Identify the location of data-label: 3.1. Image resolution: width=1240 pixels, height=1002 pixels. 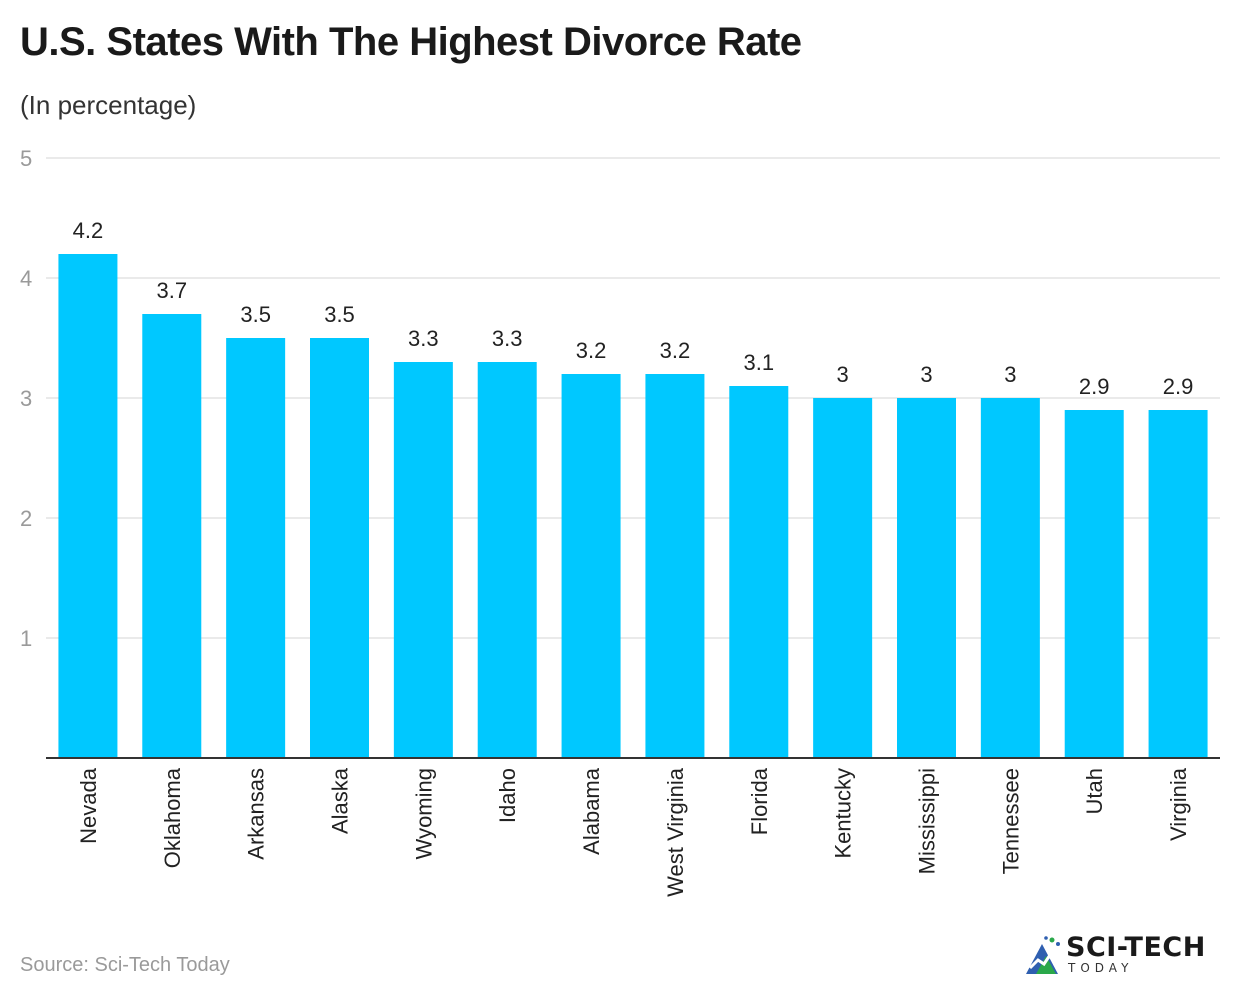
(758, 362).